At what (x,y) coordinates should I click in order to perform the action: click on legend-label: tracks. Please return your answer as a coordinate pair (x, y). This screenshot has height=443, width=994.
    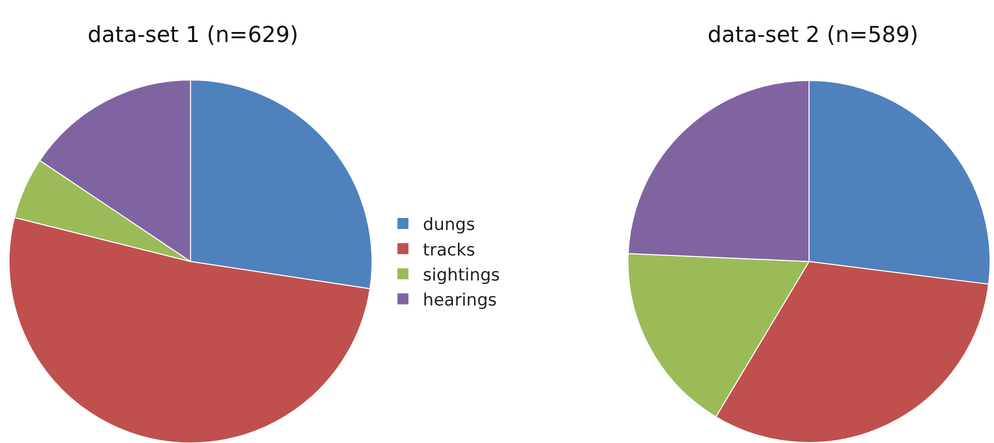
    Looking at the image, I should click on (449, 250).